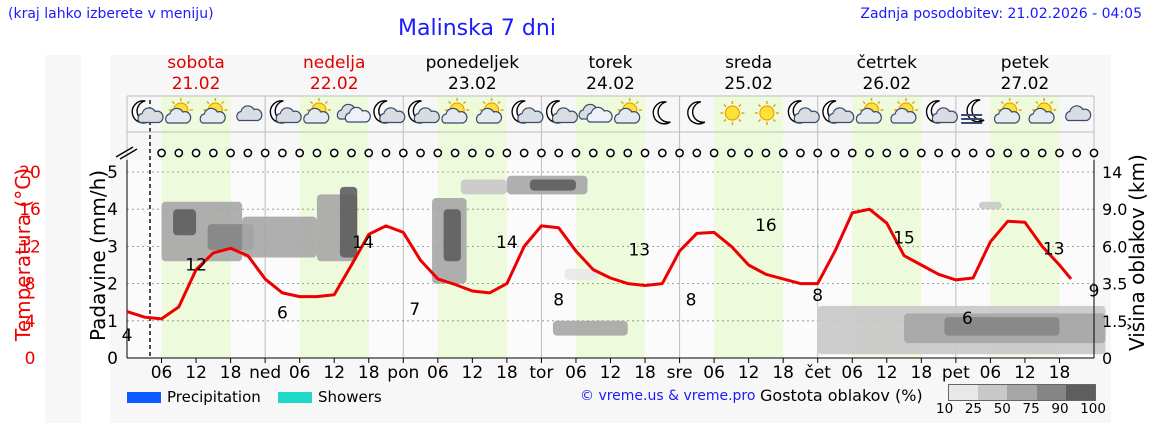 The height and width of the screenshot is (443, 1152). I want to click on sun-icon, so click(767, 113).